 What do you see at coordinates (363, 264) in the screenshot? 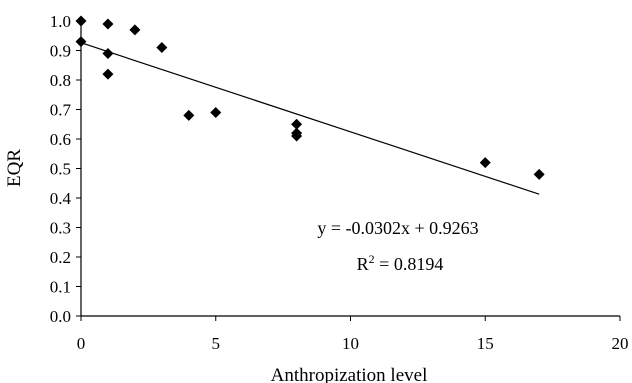
I see `r-squared-prefix: R` at bounding box center [363, 264].